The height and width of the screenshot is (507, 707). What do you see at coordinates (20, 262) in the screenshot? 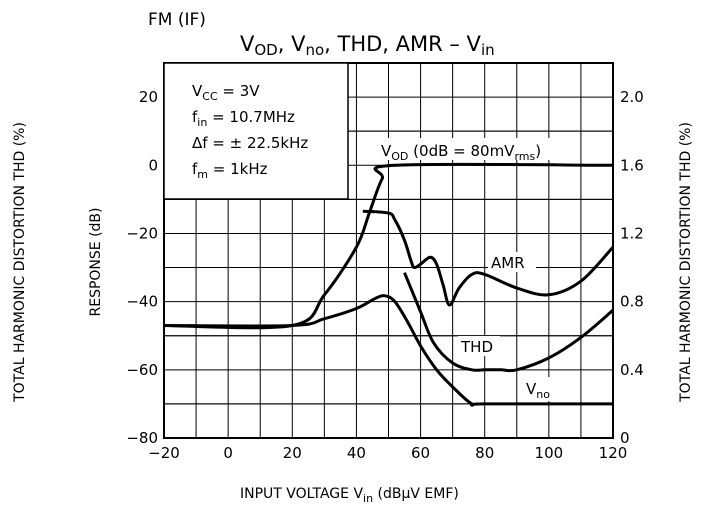
I see `y-axis-label-outer: TOTAL HARMONIC DISTORTION THD (%)` at bounding box center [20, 262].